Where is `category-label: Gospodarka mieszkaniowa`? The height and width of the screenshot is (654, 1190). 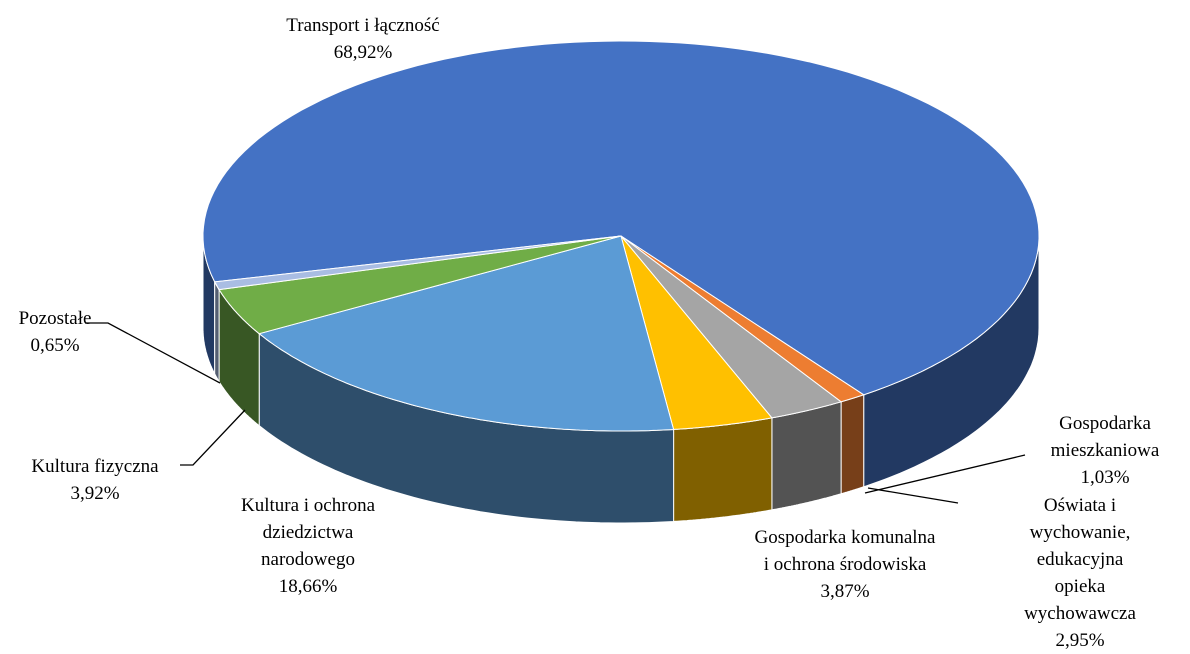
category-label: Gospodarka mieszkaniowa is located at coordinates (1105, 437).